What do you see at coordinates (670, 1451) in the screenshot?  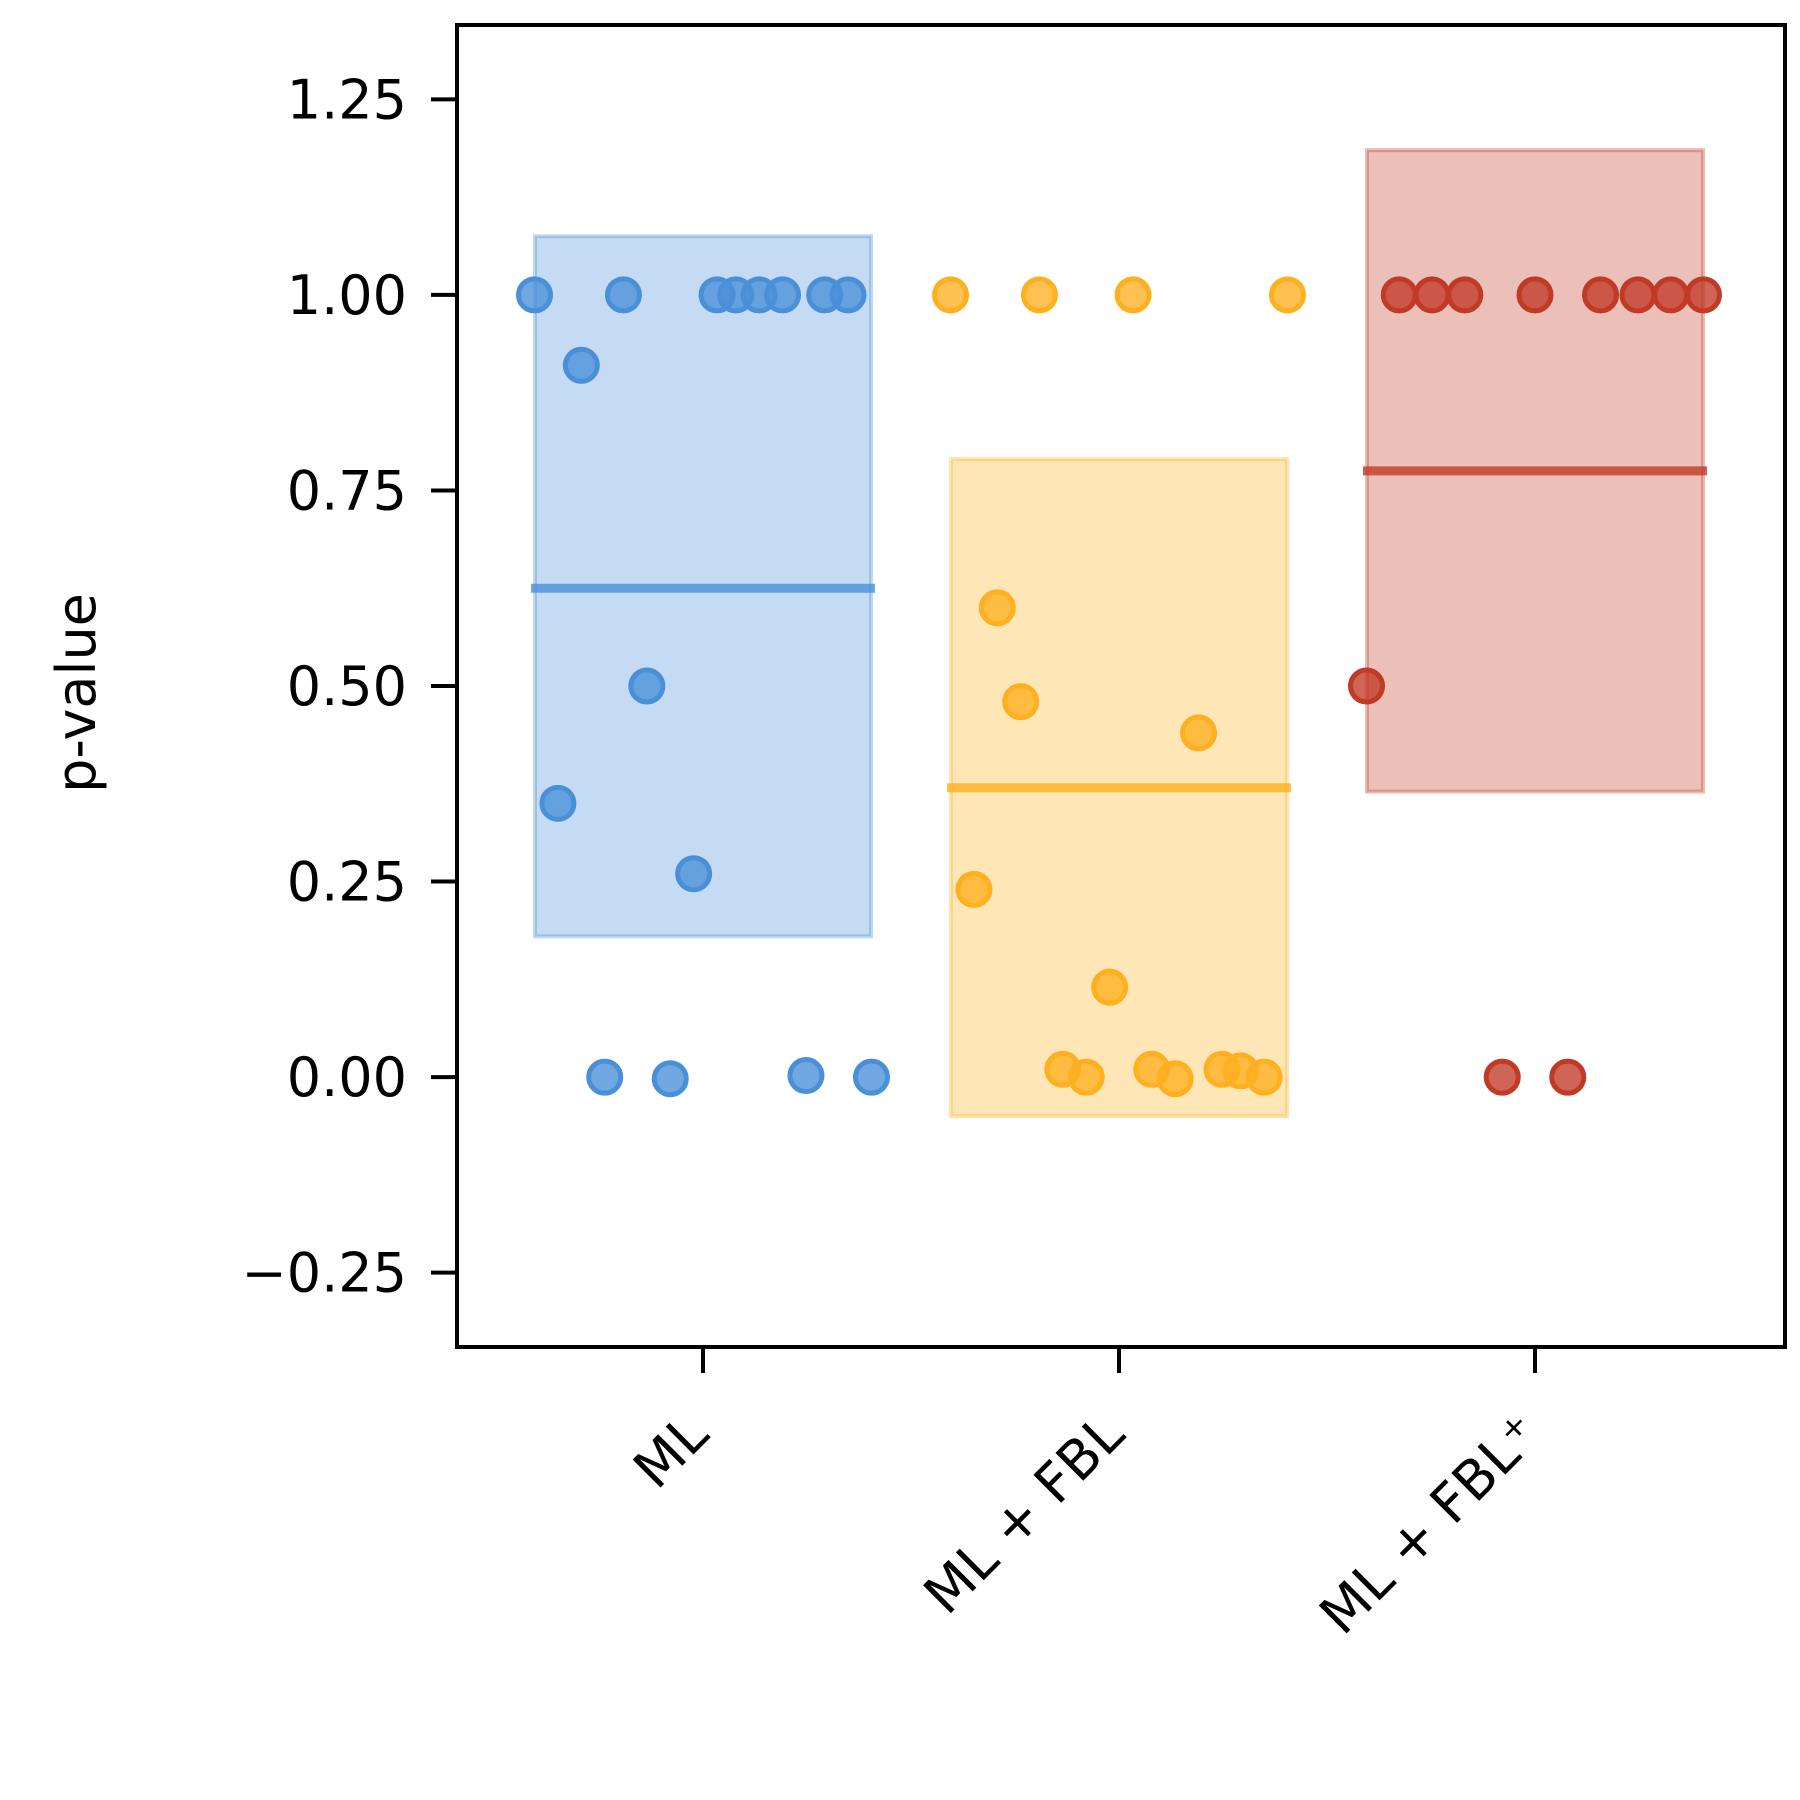 I see `x-tick-label: ML` at bounding box center [670, 1451].